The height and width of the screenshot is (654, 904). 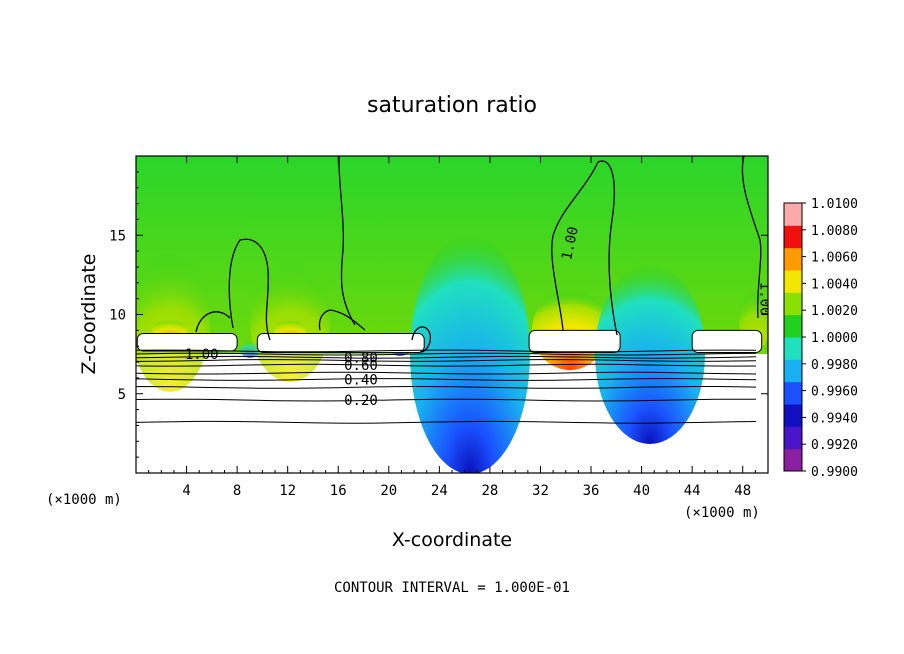 I want to click on contour-label: 0.40, so click(x=361, y=380).